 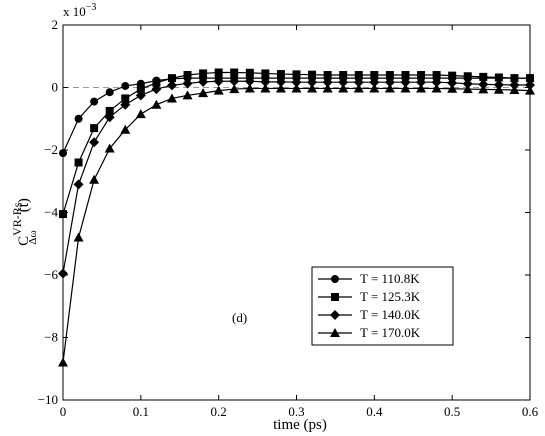 What do you see at coordinates (51, 149) in the screenshot?
I see `y-tick-label: −2` at bounding box center [51, 149].